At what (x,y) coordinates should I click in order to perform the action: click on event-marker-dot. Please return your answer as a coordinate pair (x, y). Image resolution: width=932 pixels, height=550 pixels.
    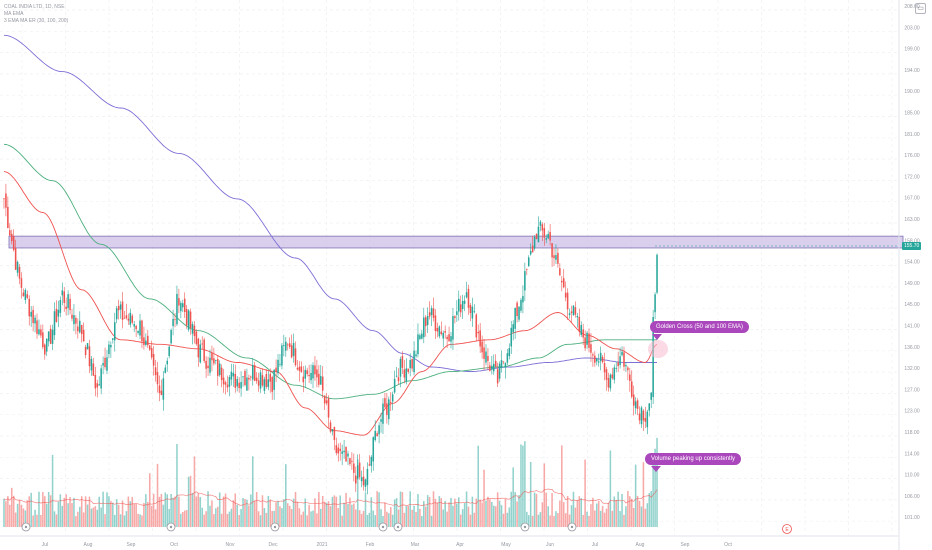
    Looking at the image, I should click on (572, 527).